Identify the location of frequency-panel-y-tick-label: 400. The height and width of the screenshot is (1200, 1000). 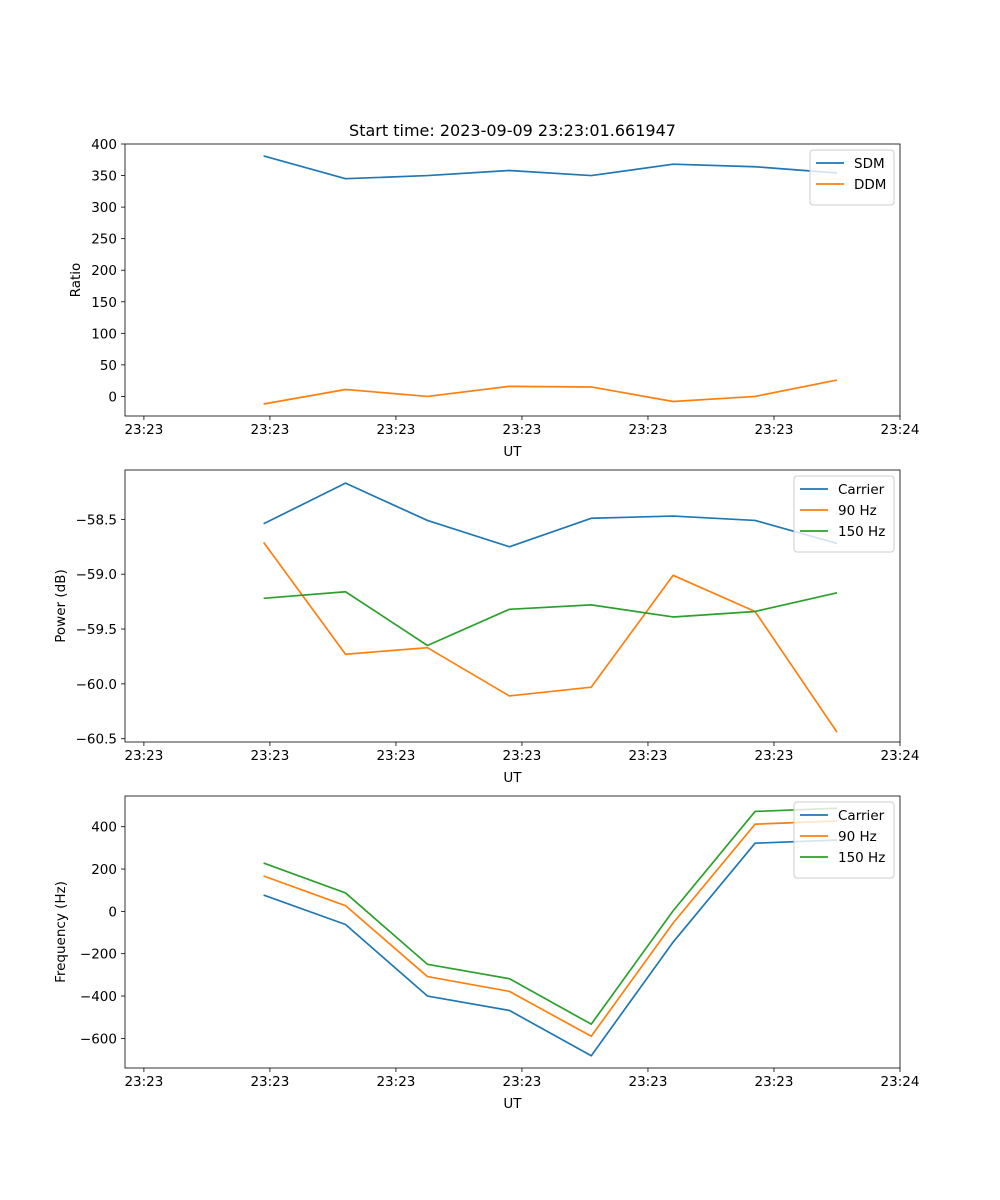
(104, 828).